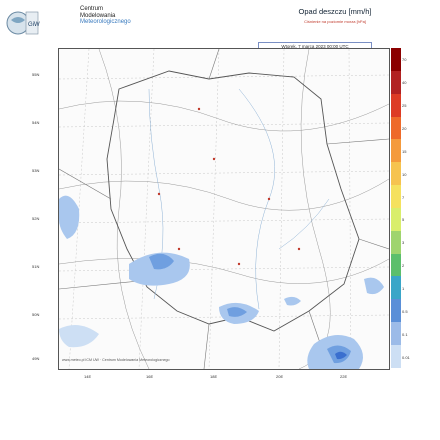 The height and width of the screenshot is (440, 440). Describe the element at coordinates (344, 376) in the screenshot. I see `lon-label: 22E` at that location.